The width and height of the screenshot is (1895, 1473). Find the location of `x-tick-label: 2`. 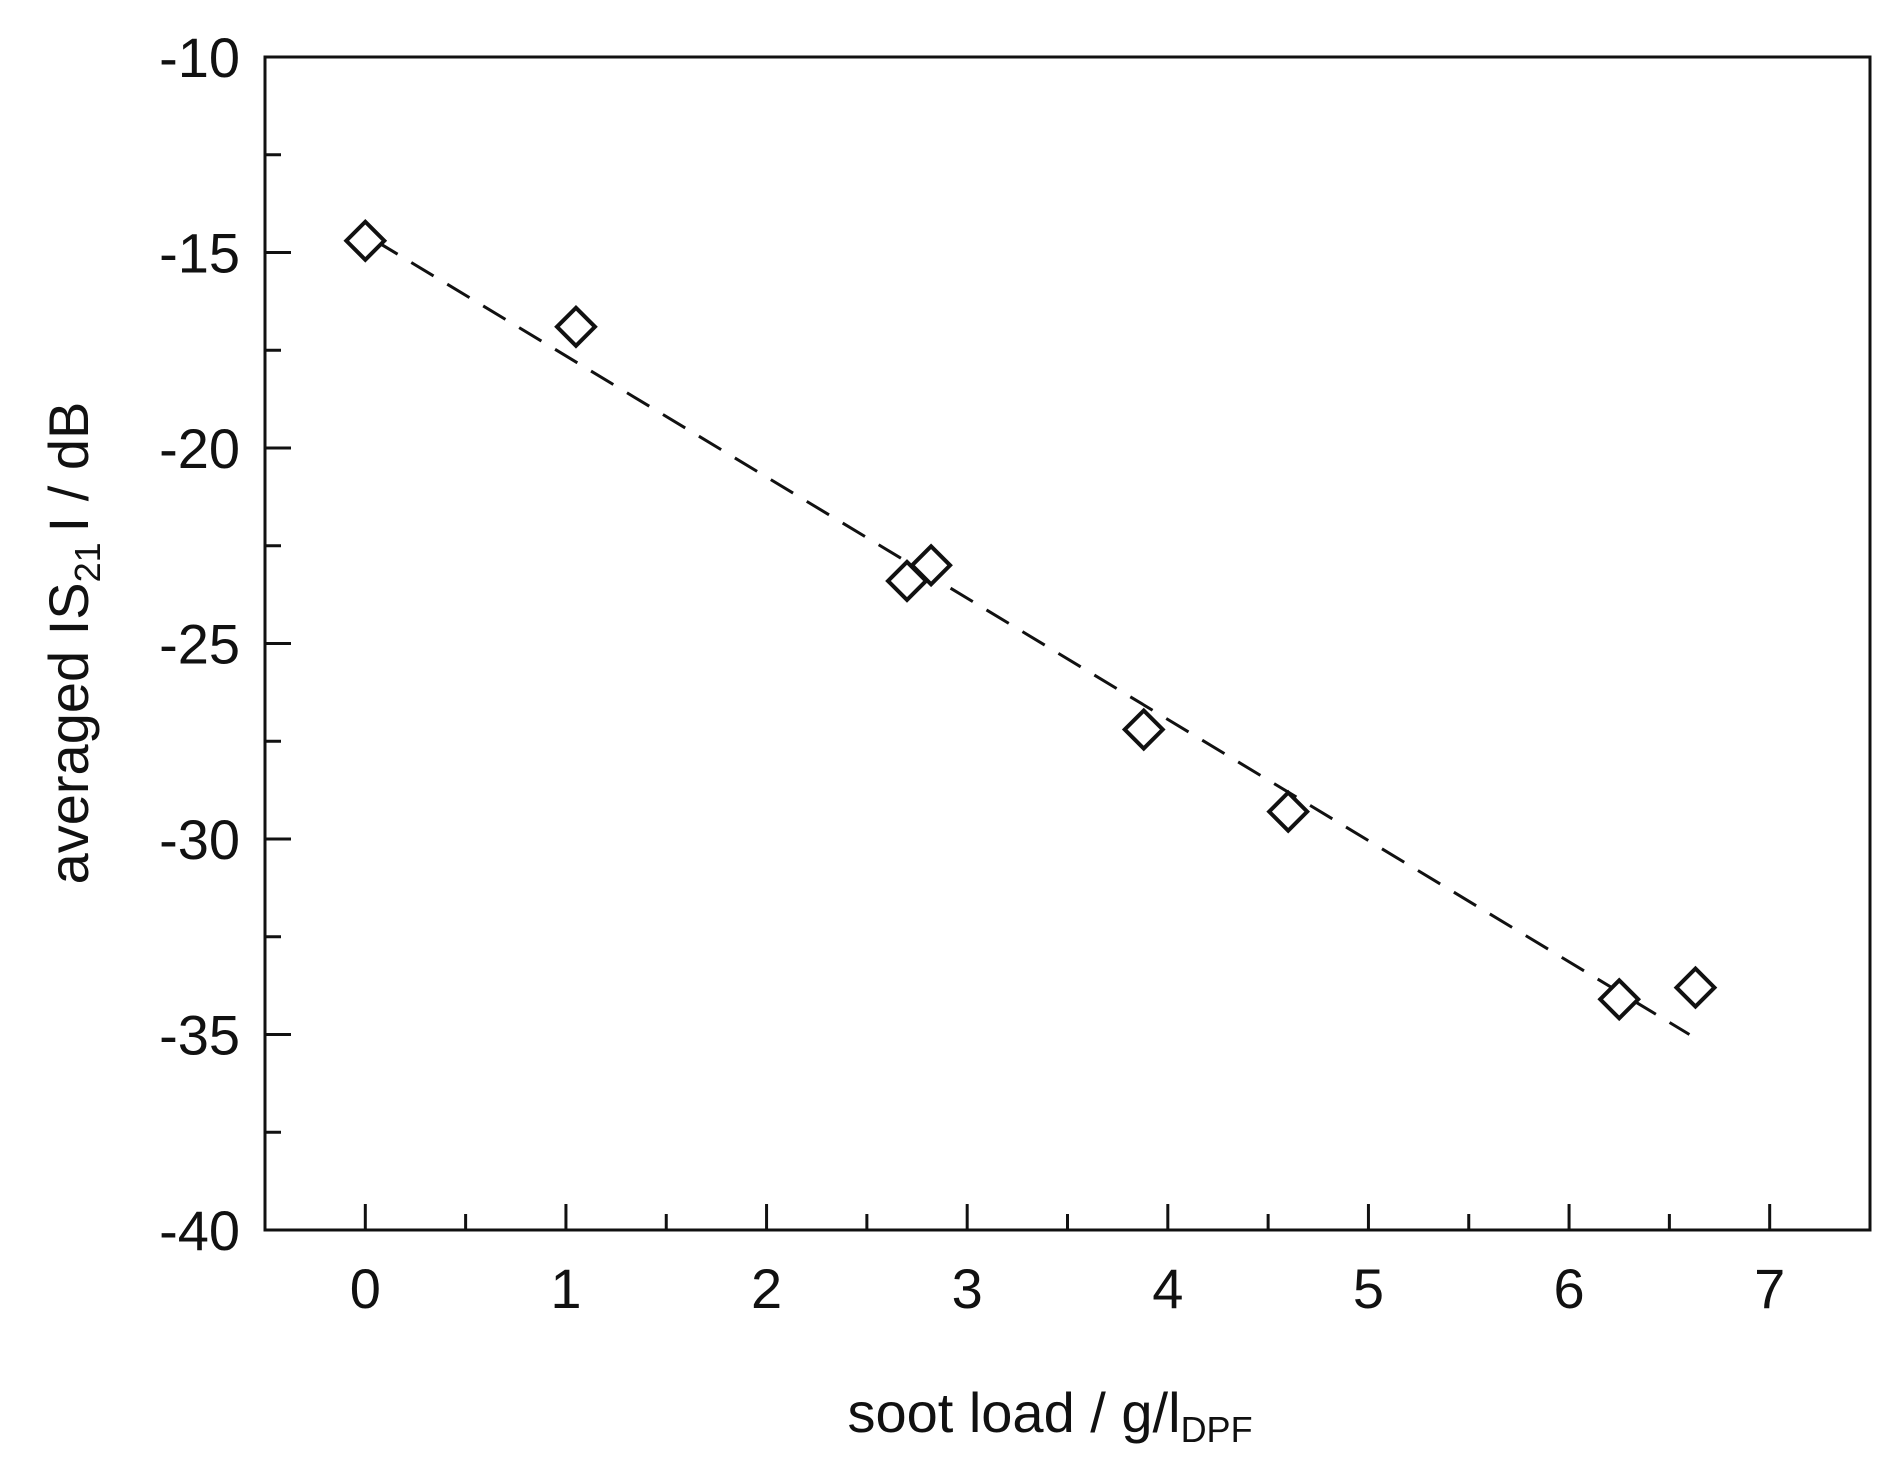

x-tick-label: 2 is located at coordinates (766, 1288).